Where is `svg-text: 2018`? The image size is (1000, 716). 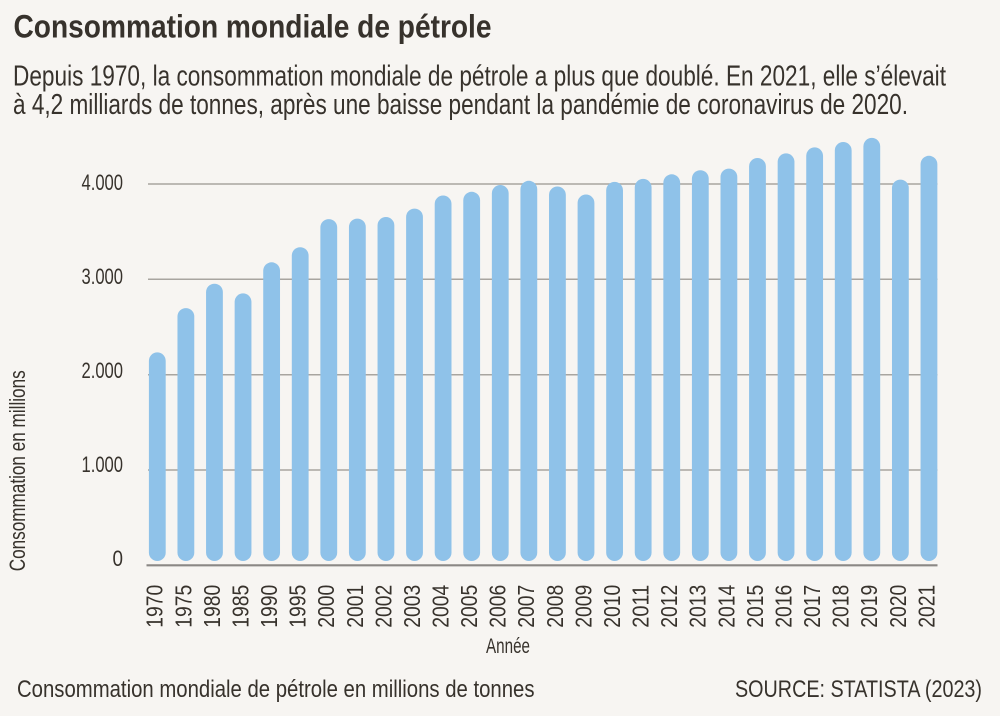
svg-text: 2018 is located at coordinates (841, 606).